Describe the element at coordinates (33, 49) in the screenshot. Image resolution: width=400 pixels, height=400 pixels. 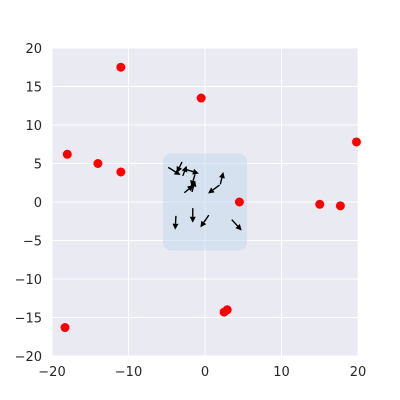
I see `y-tick-label: 20` at that location.